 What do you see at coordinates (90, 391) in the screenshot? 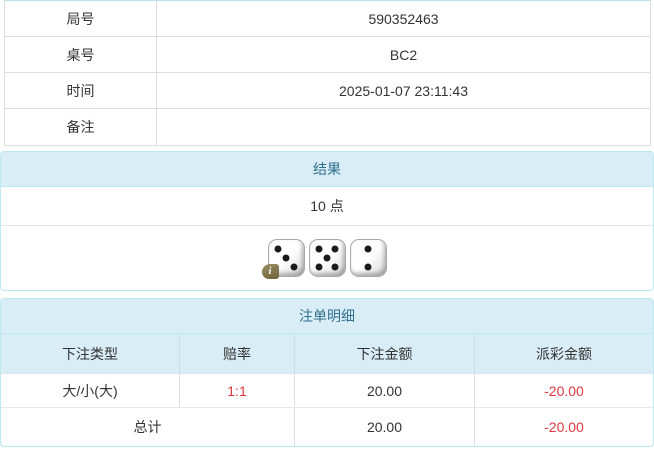
I see `bet-type-cell: 大/小(大)` at bounding box center [90, 391].